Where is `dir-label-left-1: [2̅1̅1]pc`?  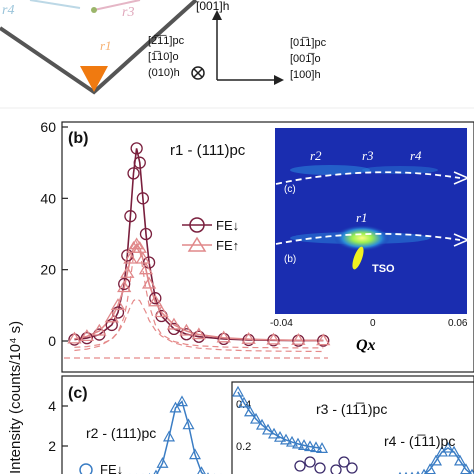
dir-label-left-1: [2̅1̅1]pc is located at coordinates (166, 41).